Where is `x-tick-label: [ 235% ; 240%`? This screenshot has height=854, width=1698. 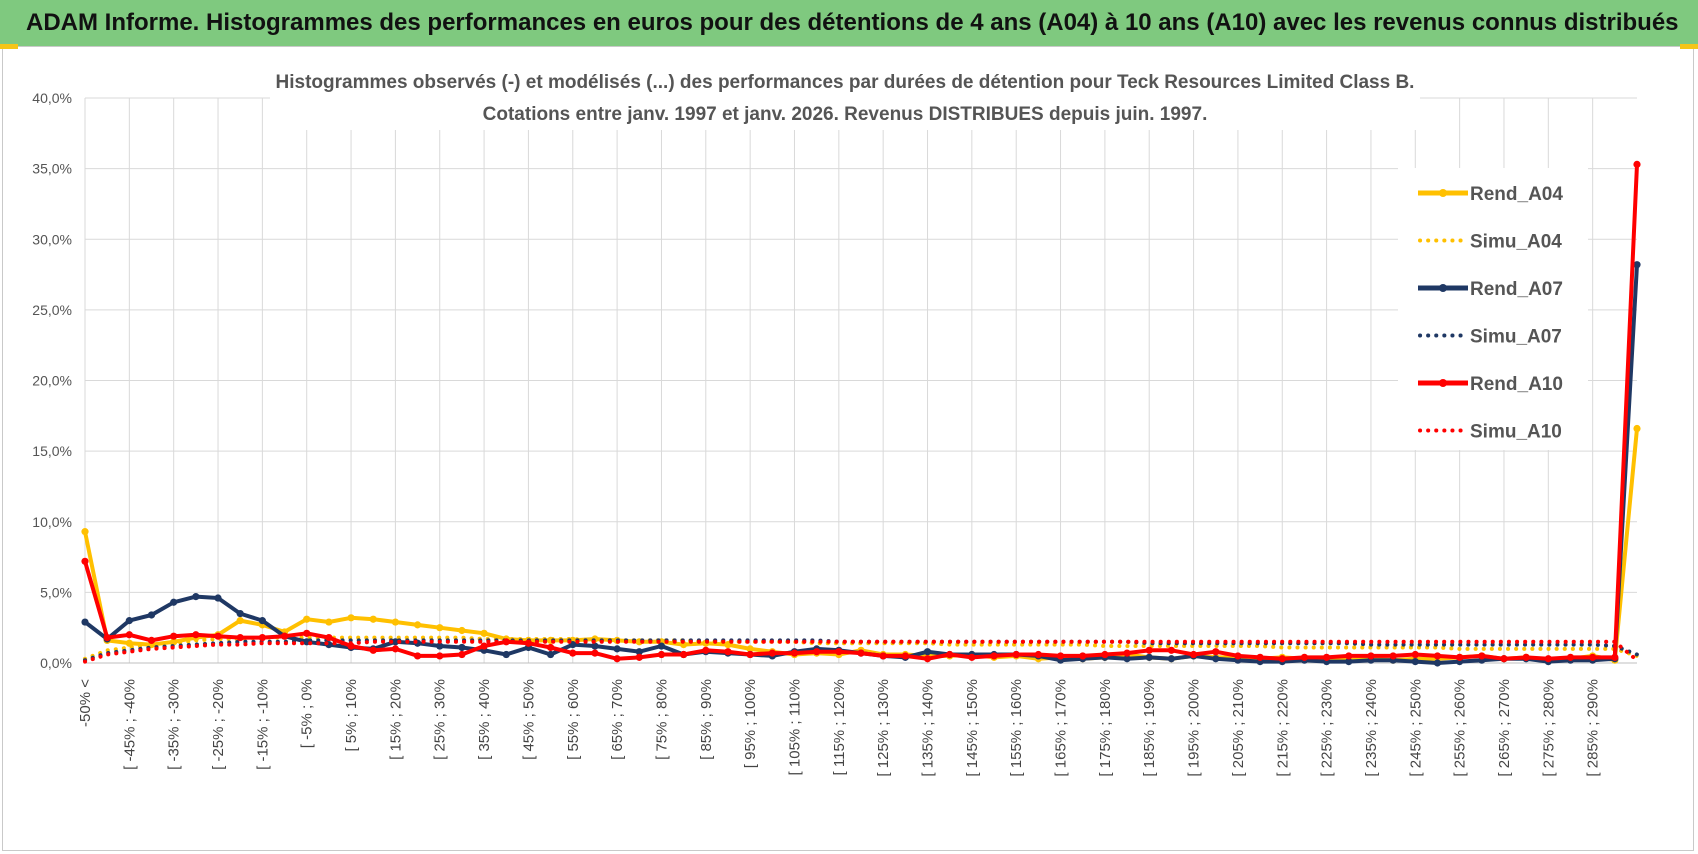
x-tick-label: [ 235% ; 240% is located at coordinates (1371, 728).